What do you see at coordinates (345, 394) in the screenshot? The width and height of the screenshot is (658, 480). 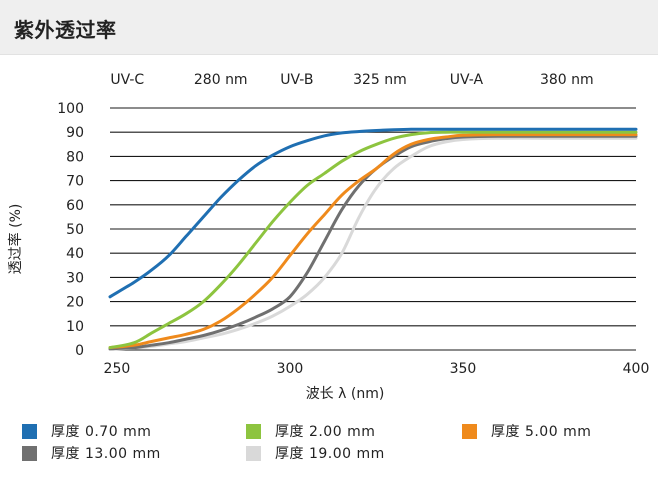 I see `x-axis-title: 波长 λ (nm)` at bounding box center [345, 394].